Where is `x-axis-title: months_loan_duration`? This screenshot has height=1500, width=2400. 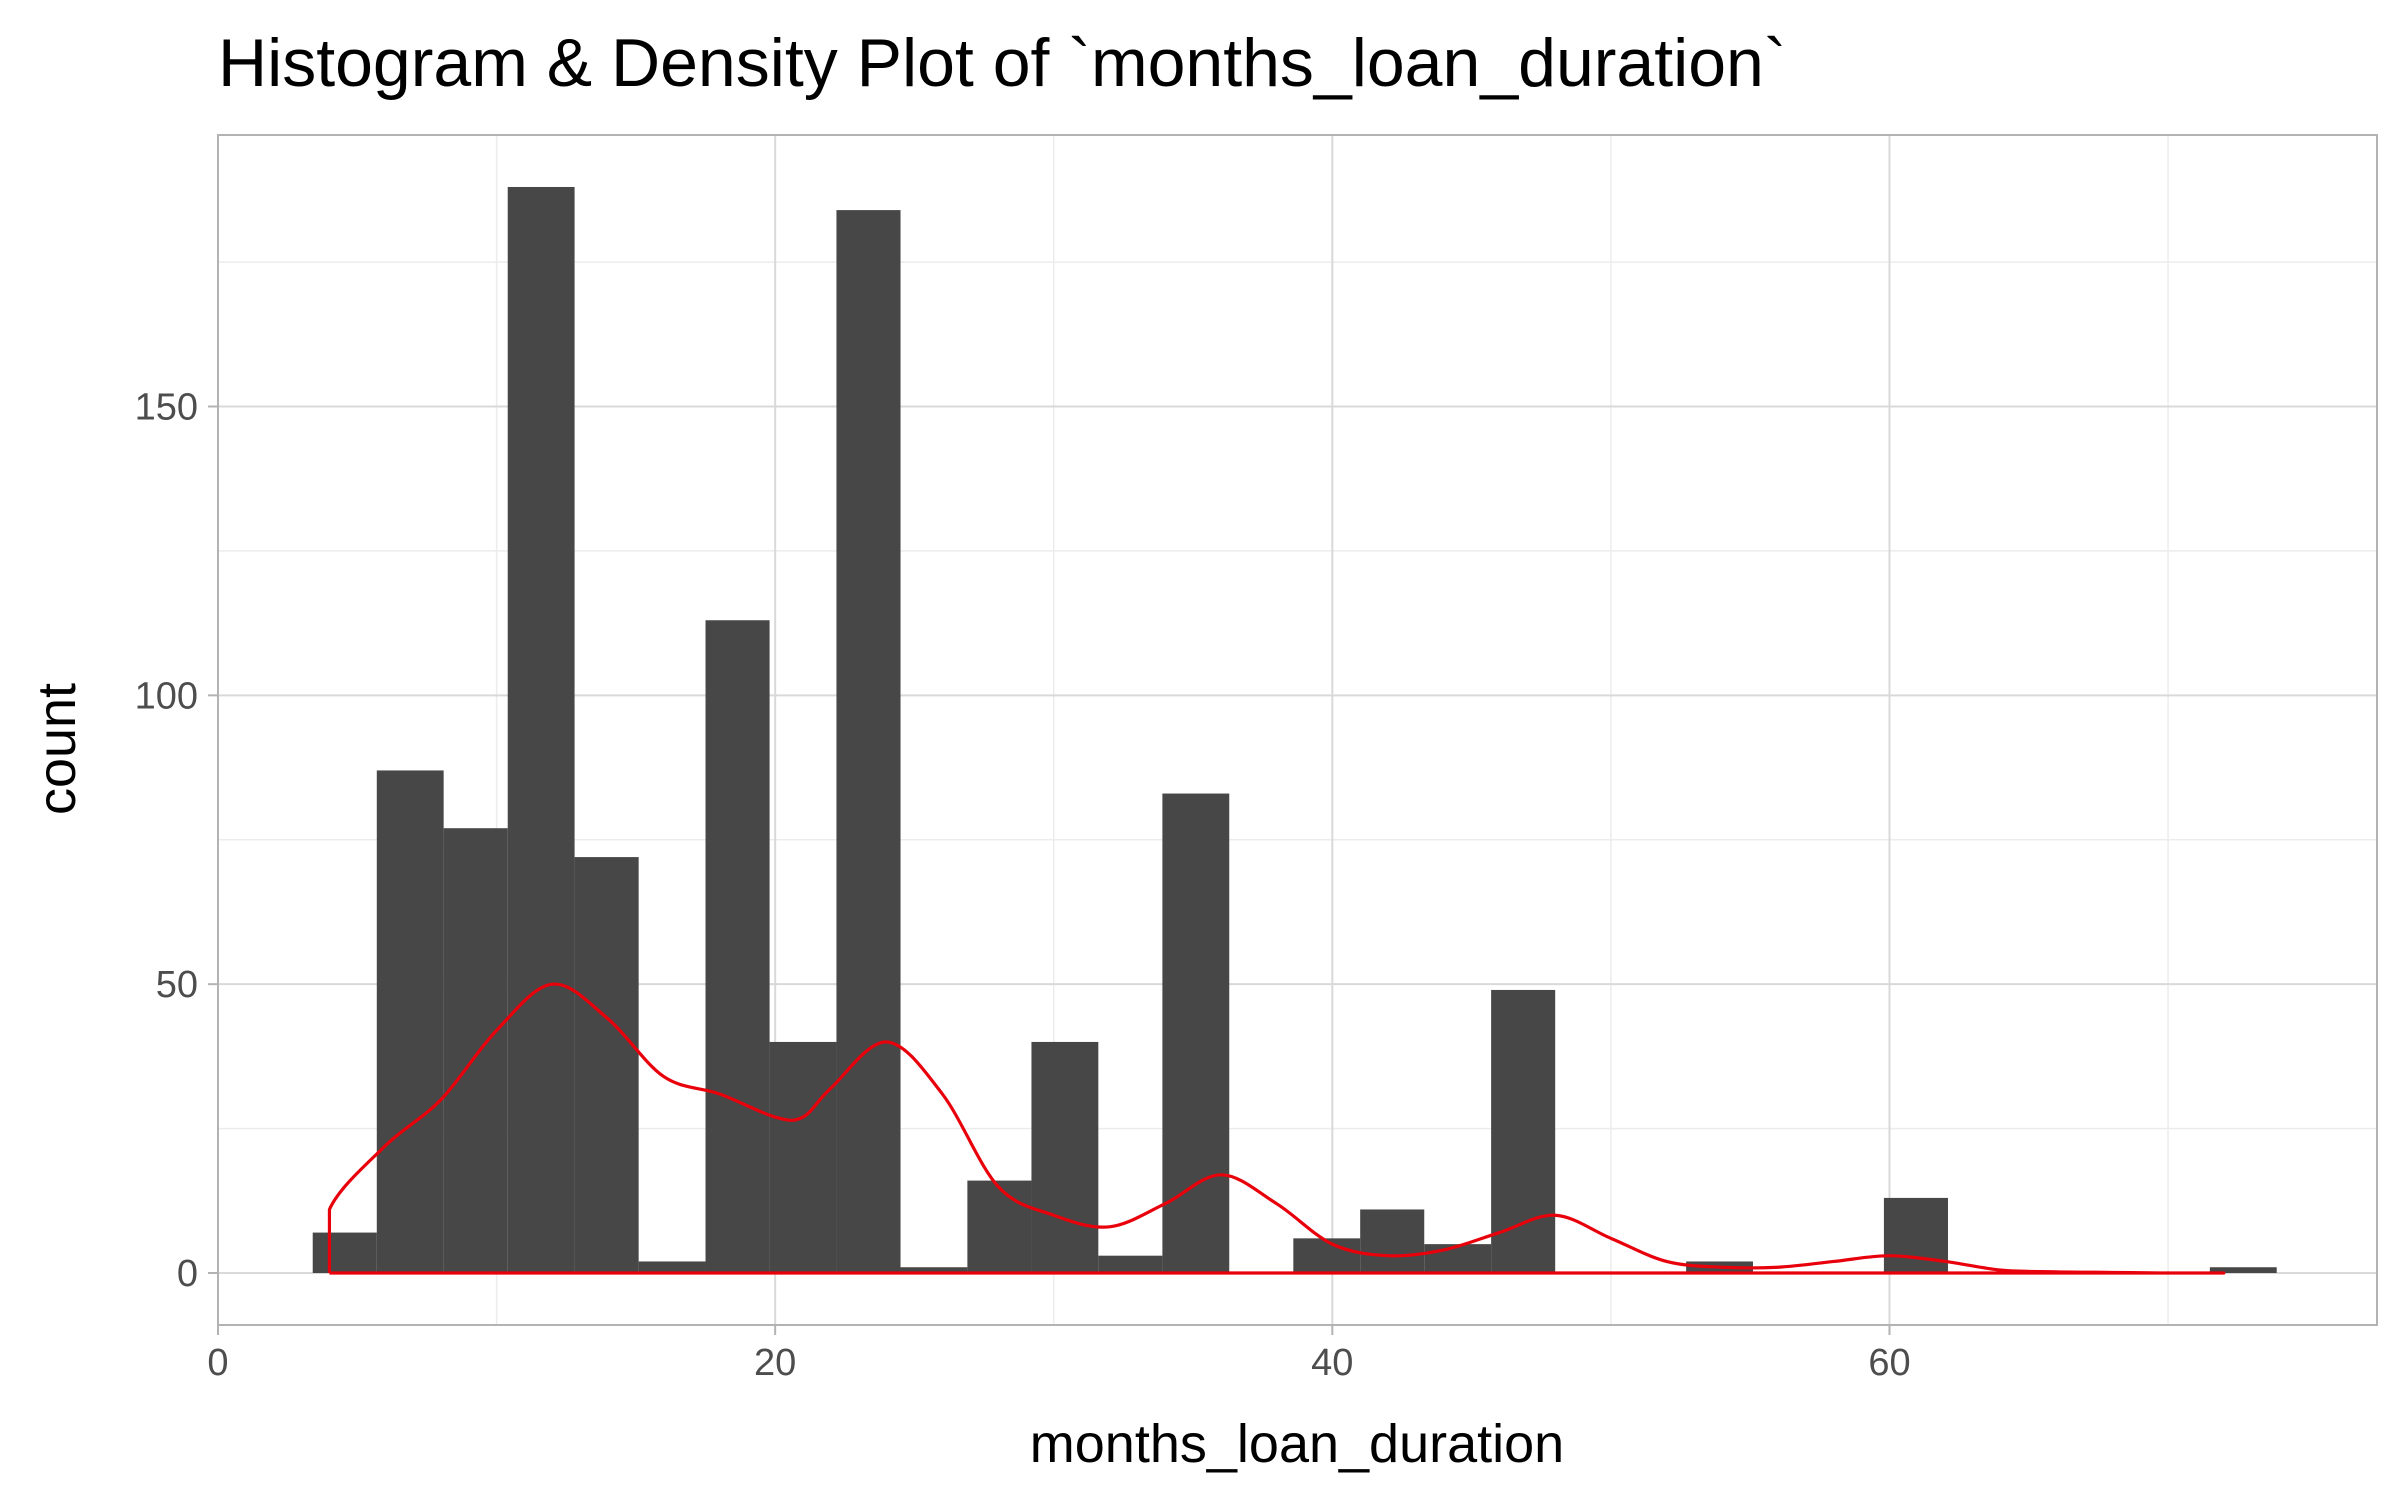
x-axis-title: months_loan_duration is located at coordinates (1297, 1444).